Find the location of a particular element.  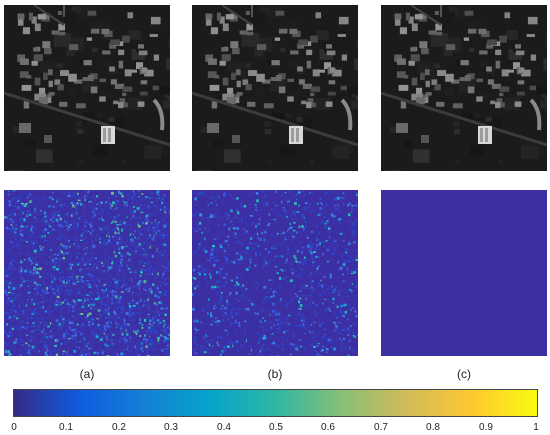

panel-c-error-map is located at coordinates (464, 273).